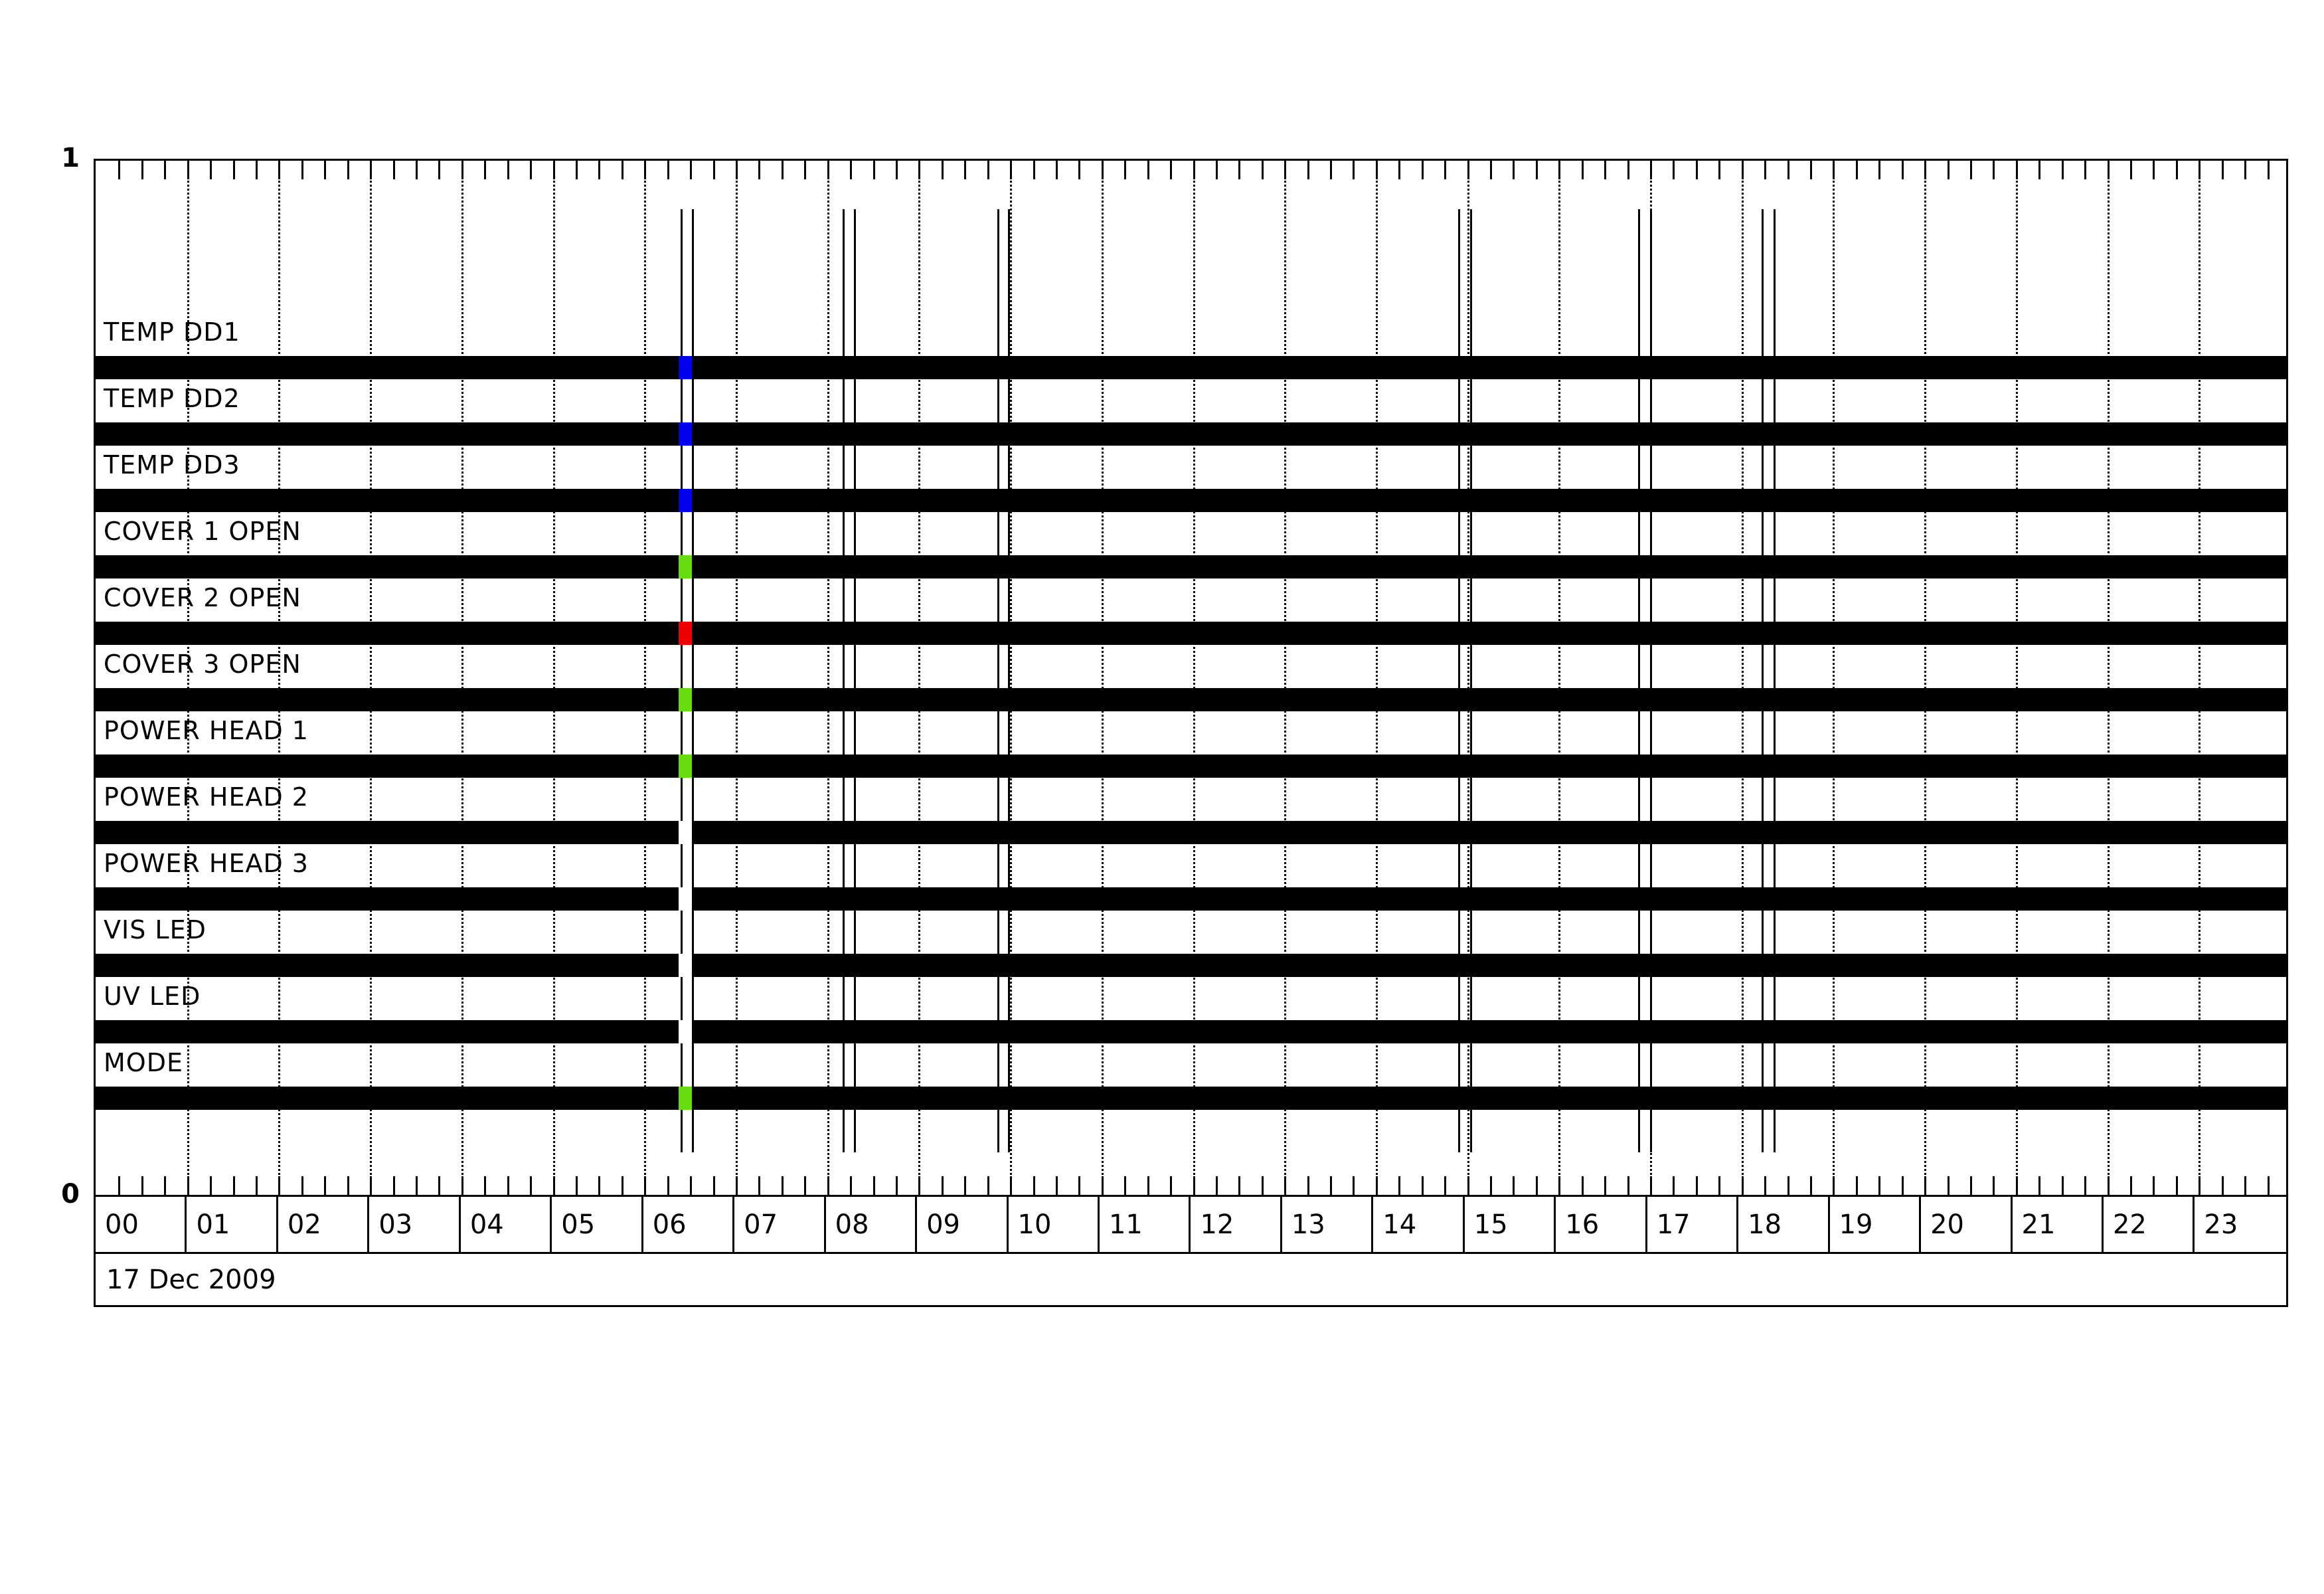 Image resolution: width=2324 pixels, height=1594 pixels. I want to click on hour-label: 23, so click(2221, 1224).